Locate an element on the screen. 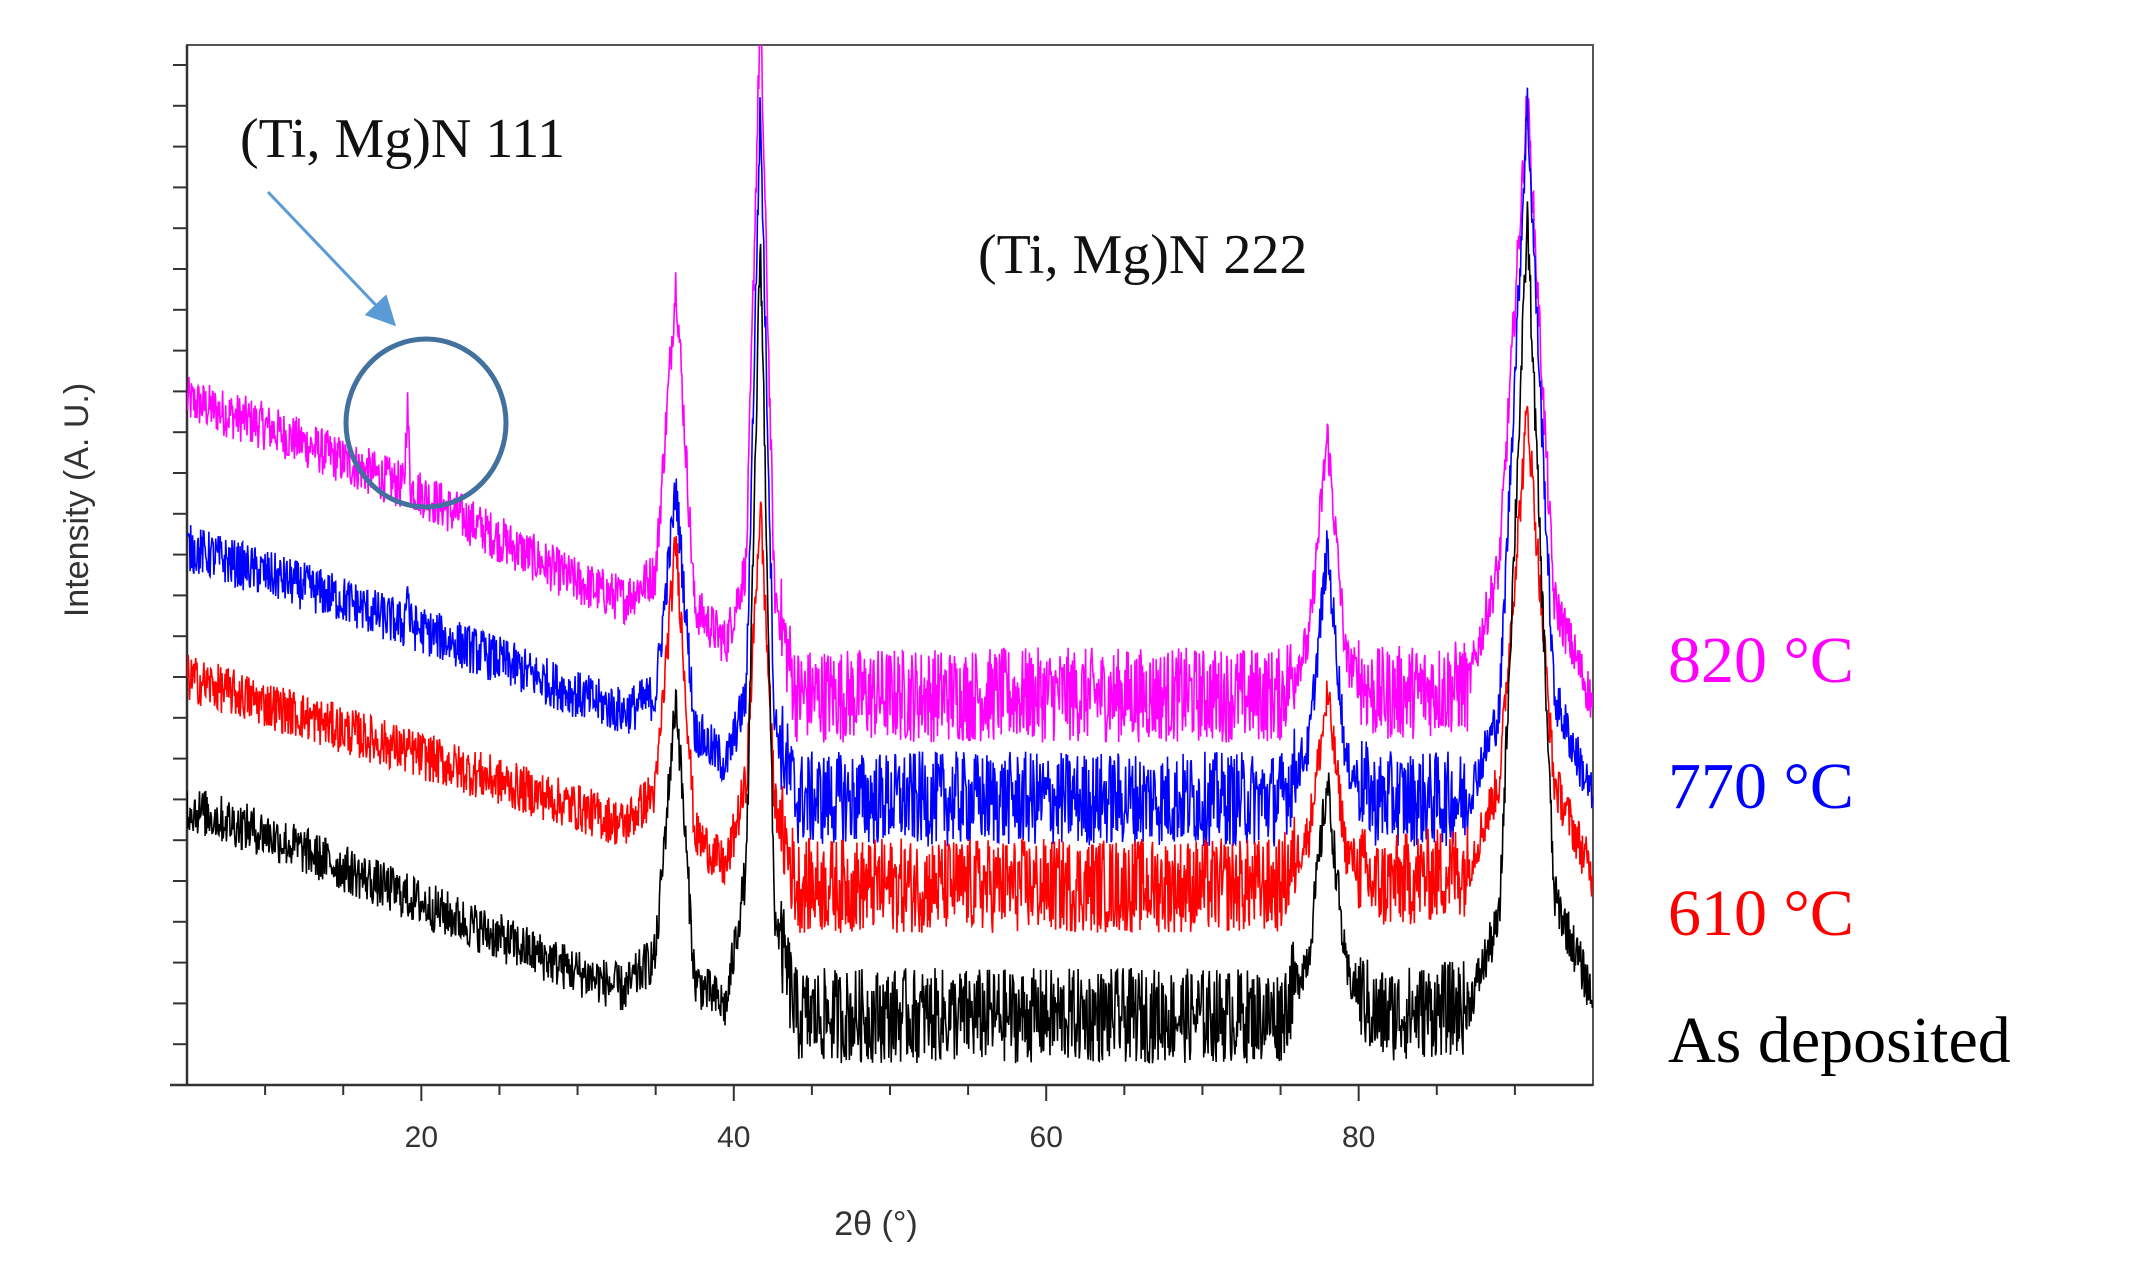  annotation-arrow is located at coordinates (331, 258).